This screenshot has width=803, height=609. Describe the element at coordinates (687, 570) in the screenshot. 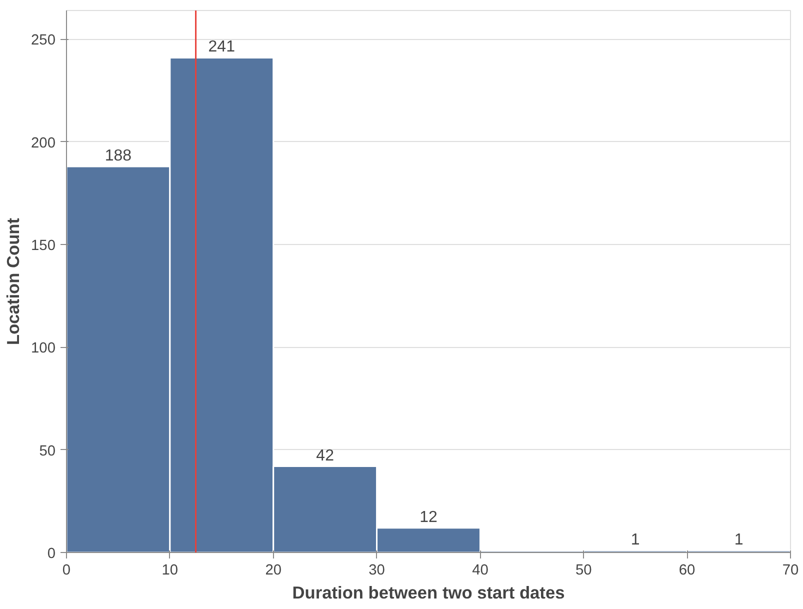

I see `x-tick-label: 60` at that location.